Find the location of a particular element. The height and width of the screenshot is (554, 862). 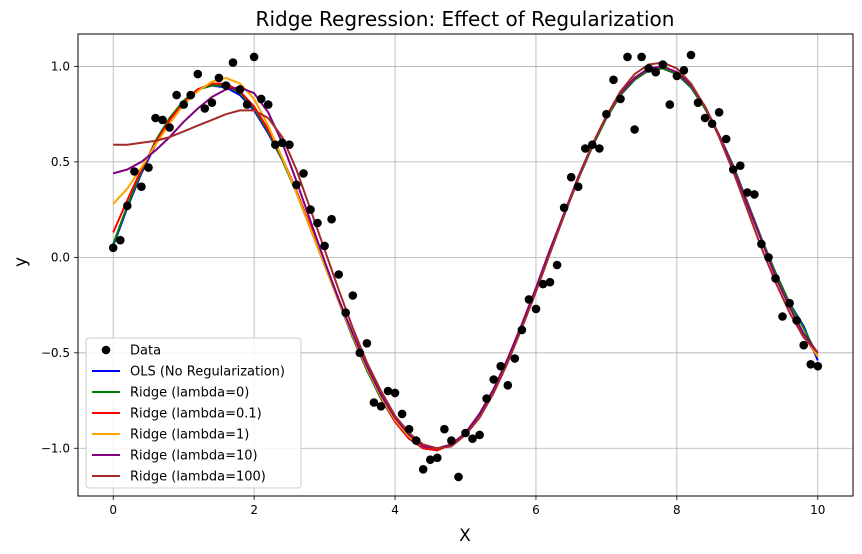

x-tick-label: 8 is located at coordinates (677, 510).